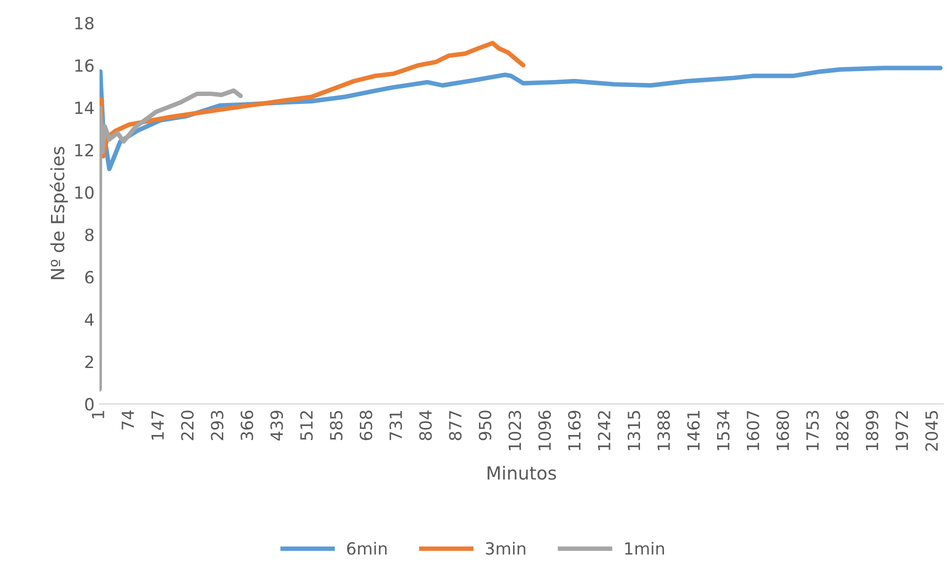 This screenshot has width=948, height=573. Describe the element at coordinates (634, 430) in the screenshot. I see `x-tick-label: 1315` at that location.